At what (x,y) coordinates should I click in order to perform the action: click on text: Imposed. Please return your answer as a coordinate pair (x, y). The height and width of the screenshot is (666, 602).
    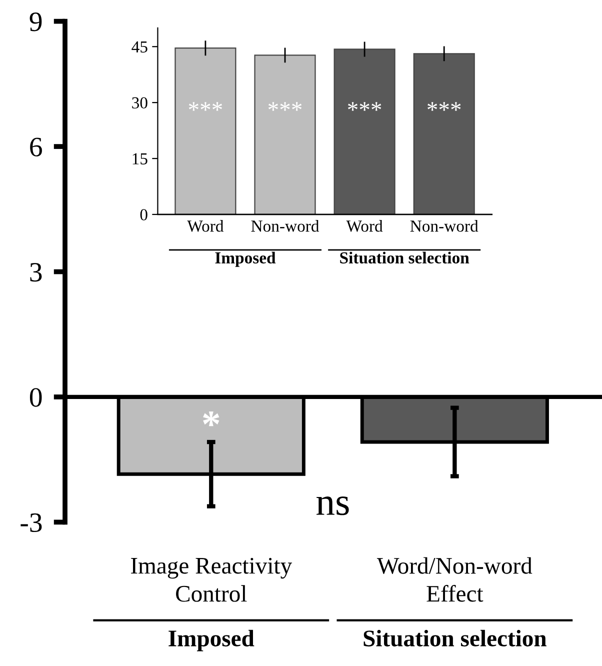
    Looking at the image, I should click on (211, 641).